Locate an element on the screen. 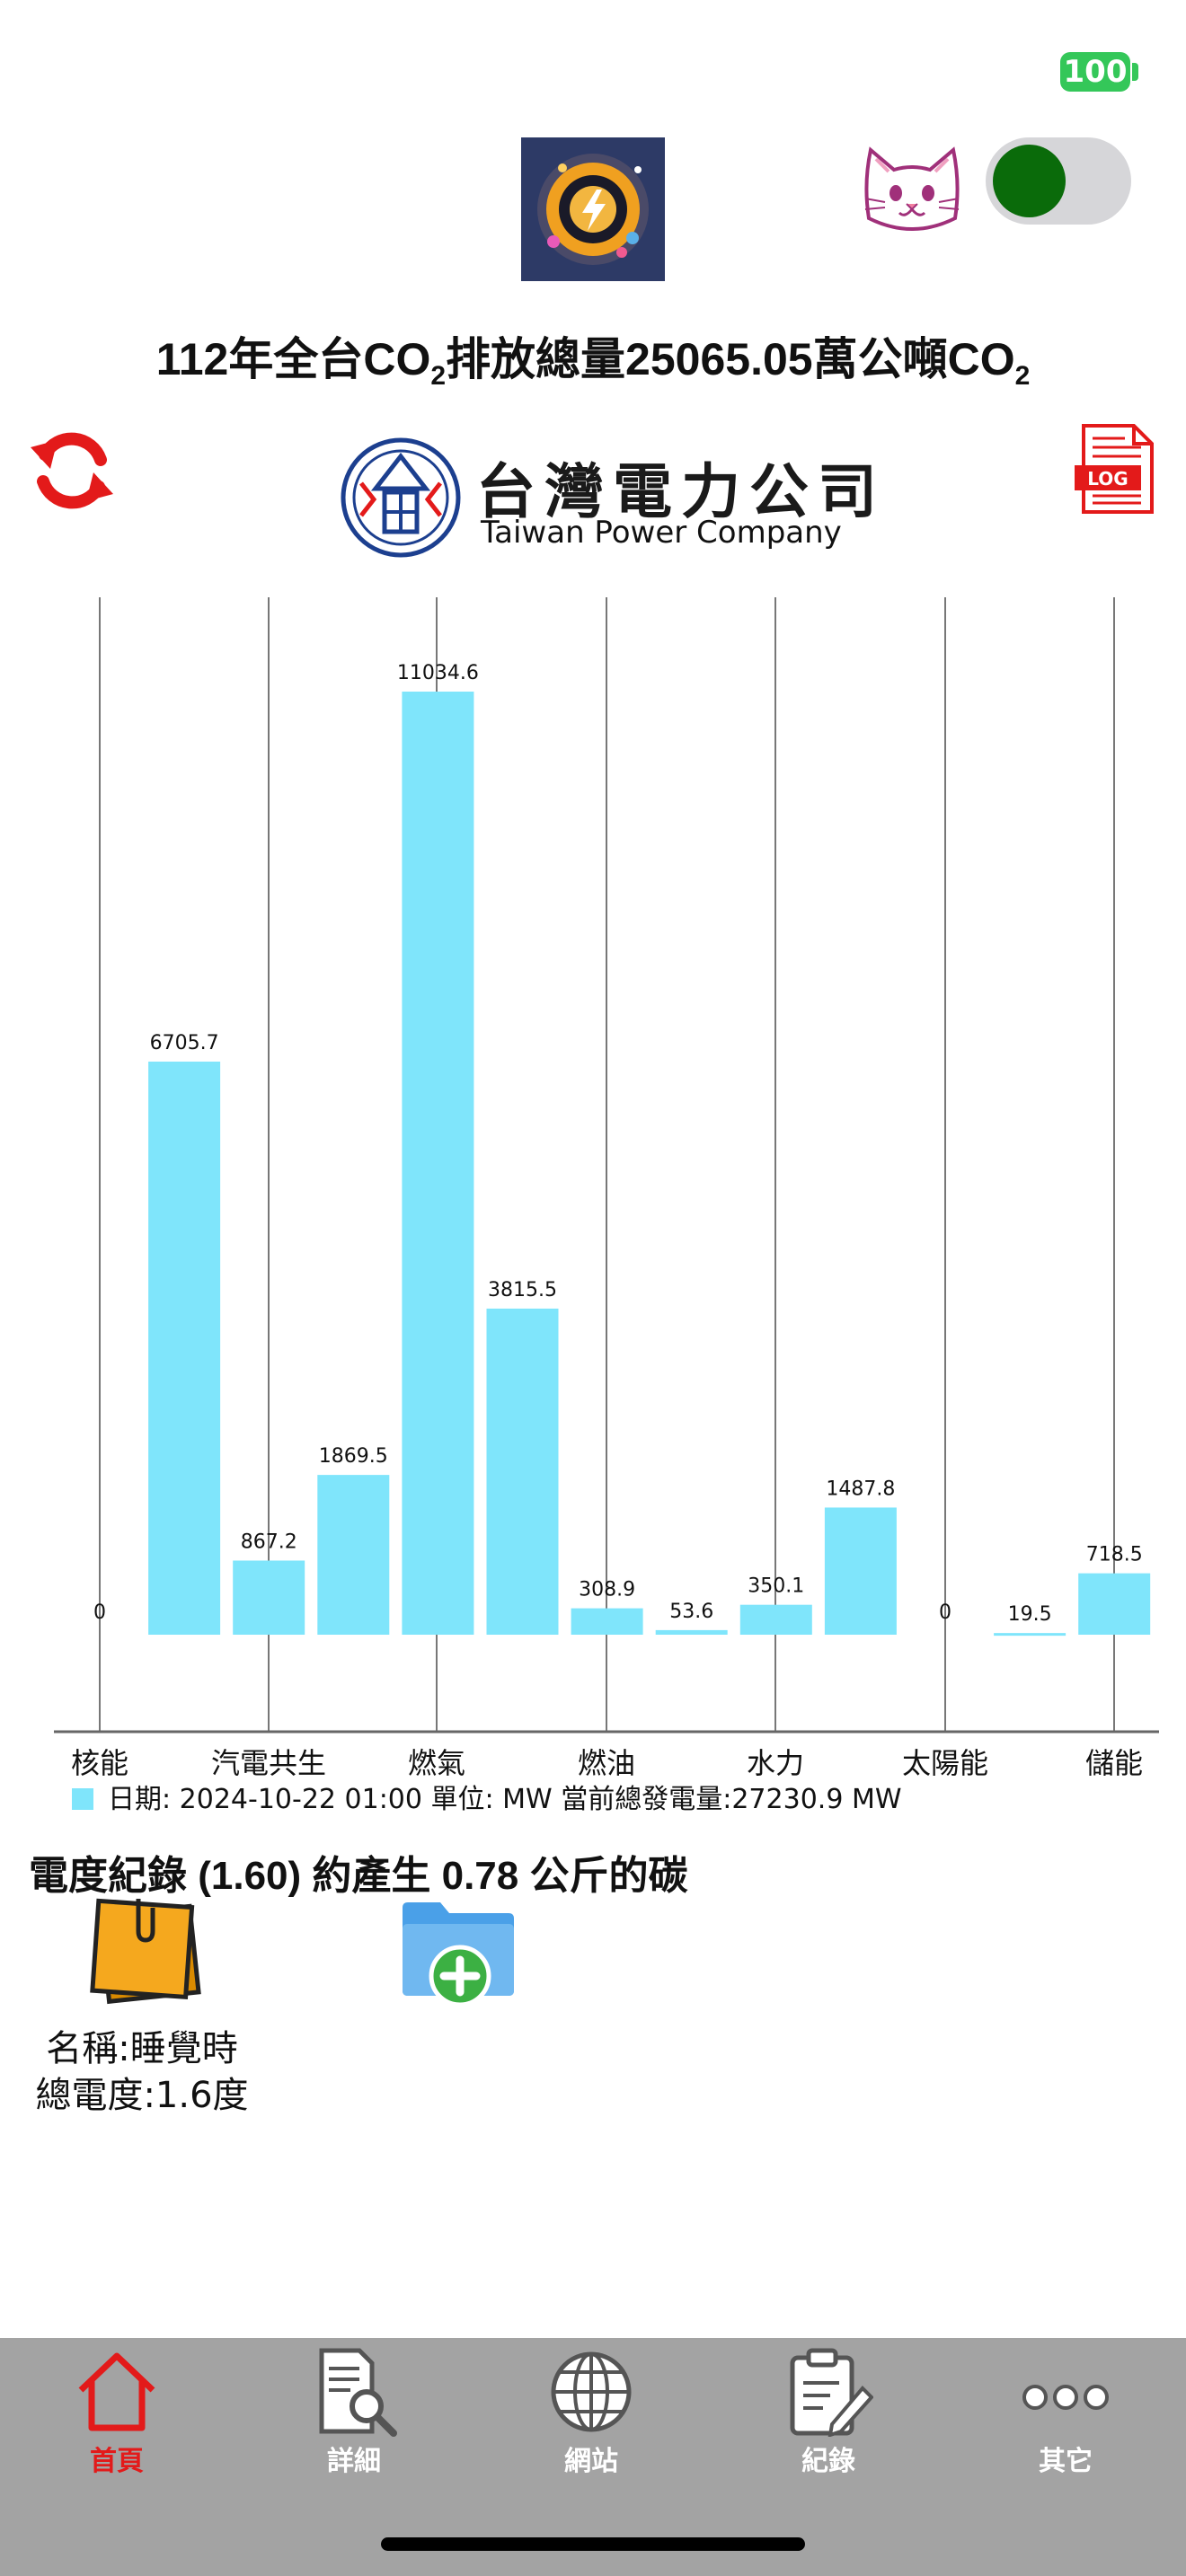  cat-face-icon is located at coordinates (912, 188).